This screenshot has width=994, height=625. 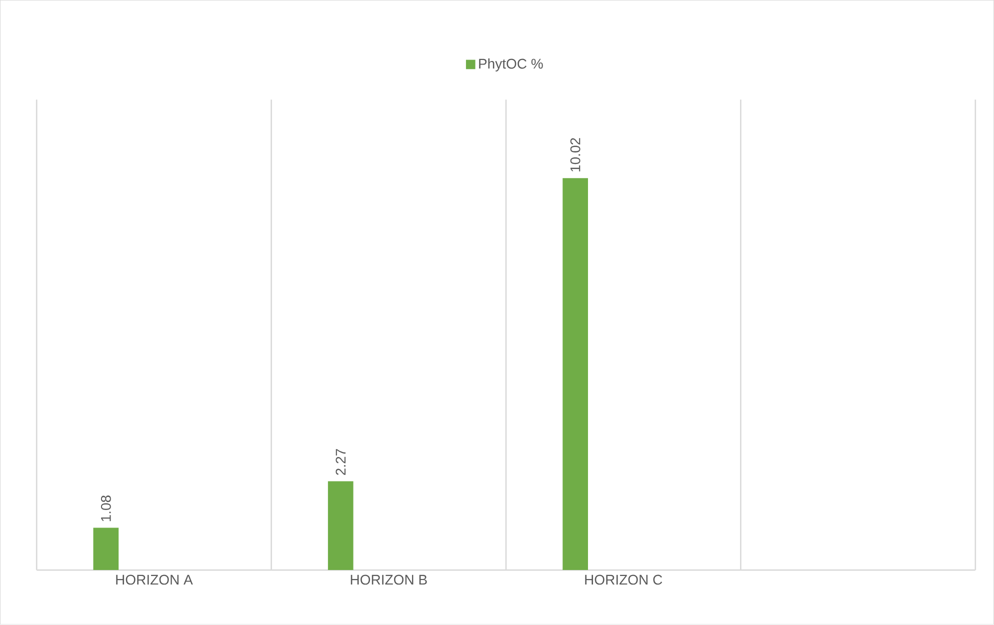 I want to click on x-tick-label: HORIZON A, so click(x=154, y=579).